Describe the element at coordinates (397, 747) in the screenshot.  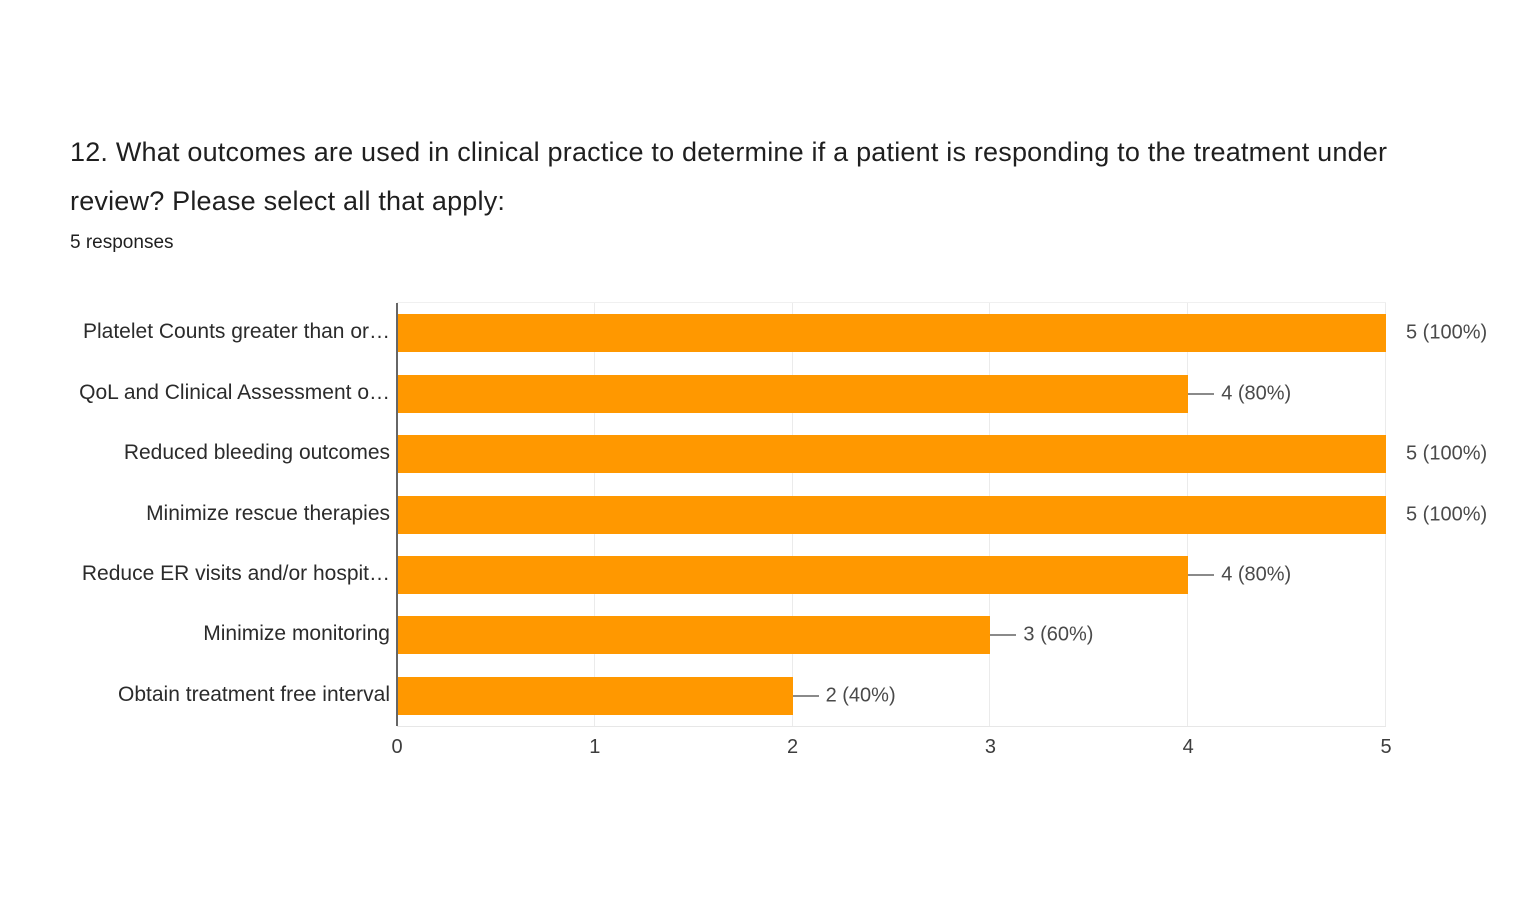
I see `x-tick-label: 0` at that location.